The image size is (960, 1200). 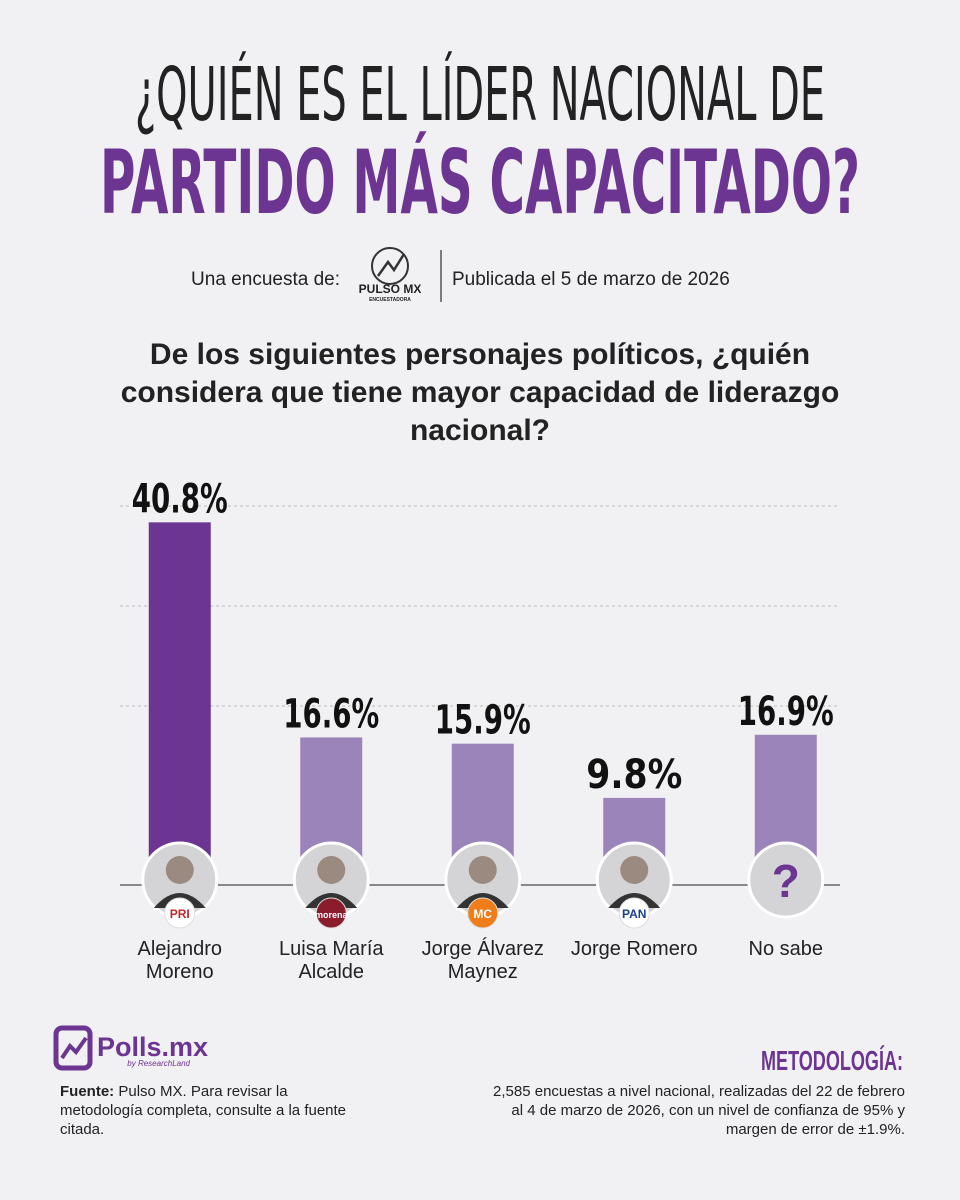 What do you see at coordinates (591, 279) in the screenshot?
I see `published: Publicada el 5 de marzo de 2026` at bounding box center [591, 279].